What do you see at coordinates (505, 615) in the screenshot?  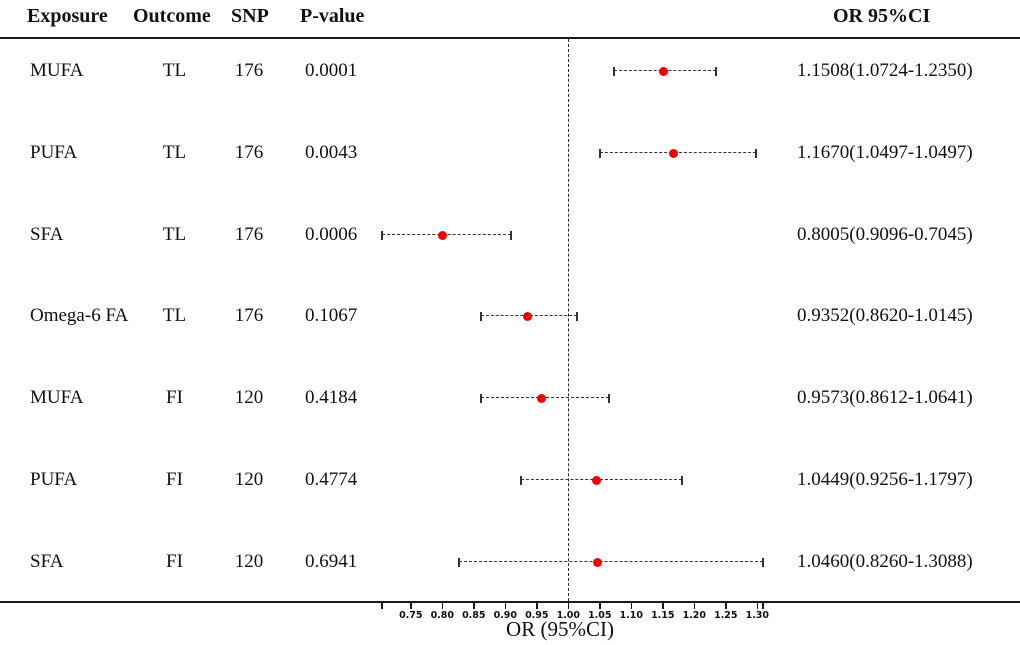 I see `x-axis-tick-label: 0.90` at bounding box center [505, 615].